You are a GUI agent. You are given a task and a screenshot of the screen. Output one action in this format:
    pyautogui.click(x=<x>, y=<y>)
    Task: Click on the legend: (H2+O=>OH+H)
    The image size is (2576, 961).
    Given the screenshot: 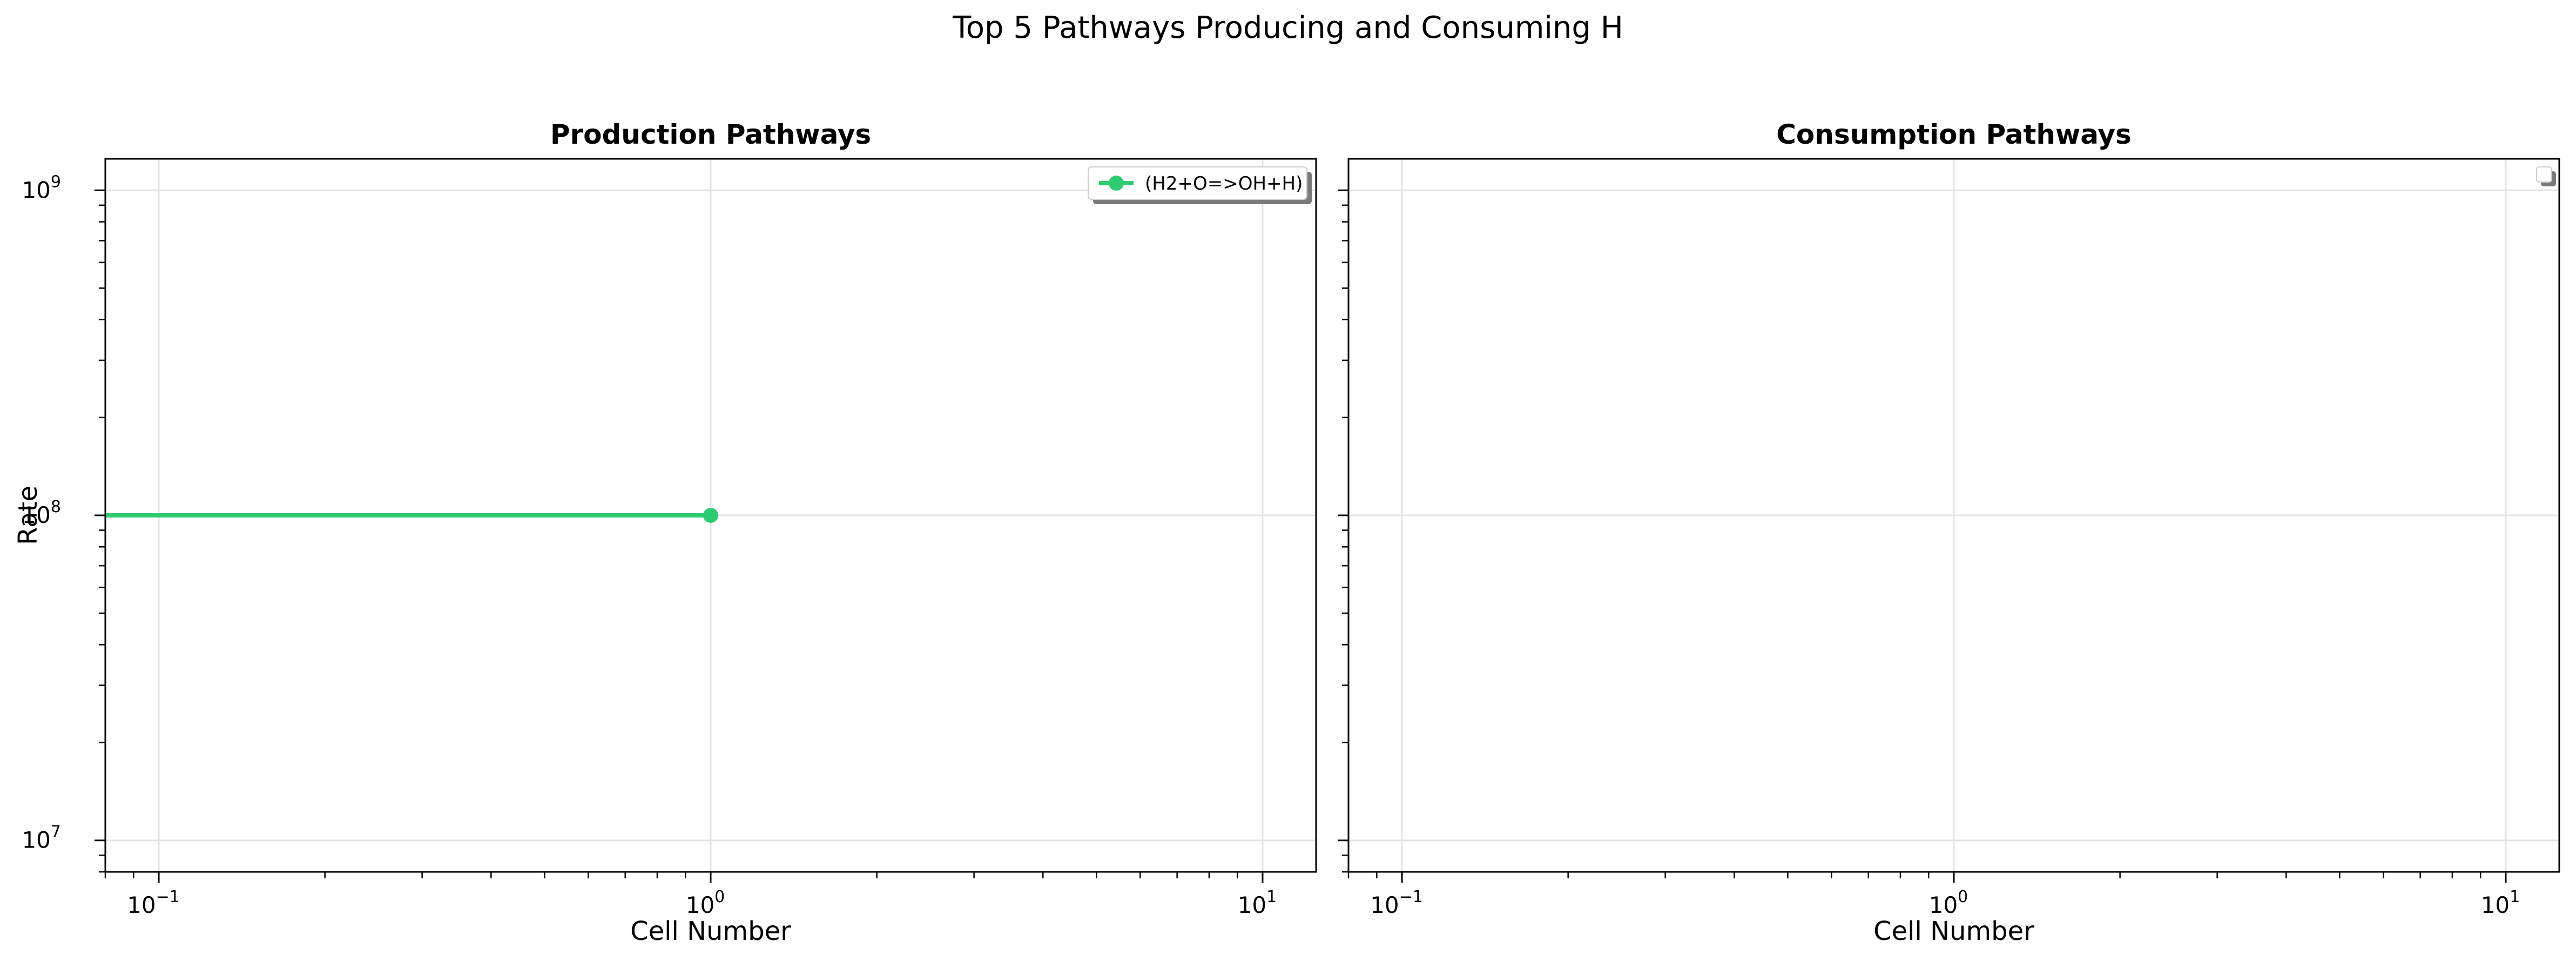 What is the action you would take?
    pyautogui.click(x=1200, y=185)
    